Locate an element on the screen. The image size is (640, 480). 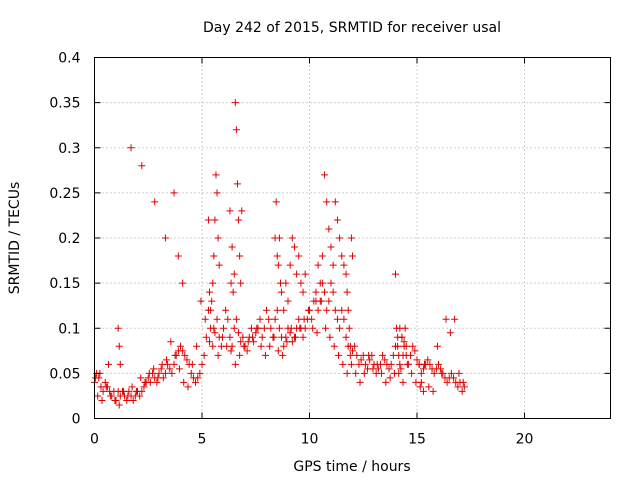
y-axis-label: SRMTID / TECUs is located at coordinates (15, 238).